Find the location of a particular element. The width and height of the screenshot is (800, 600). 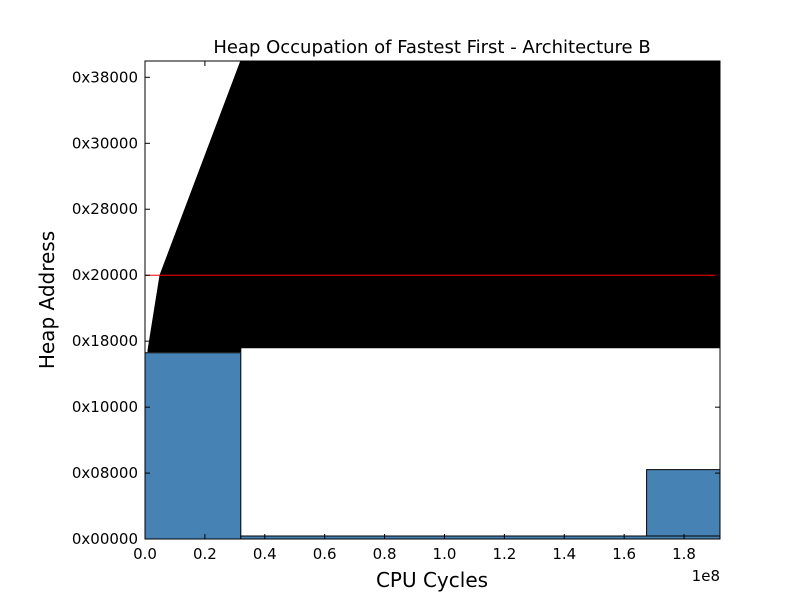

x-tick-label: 0.8 is located at coordinates (385, 554).